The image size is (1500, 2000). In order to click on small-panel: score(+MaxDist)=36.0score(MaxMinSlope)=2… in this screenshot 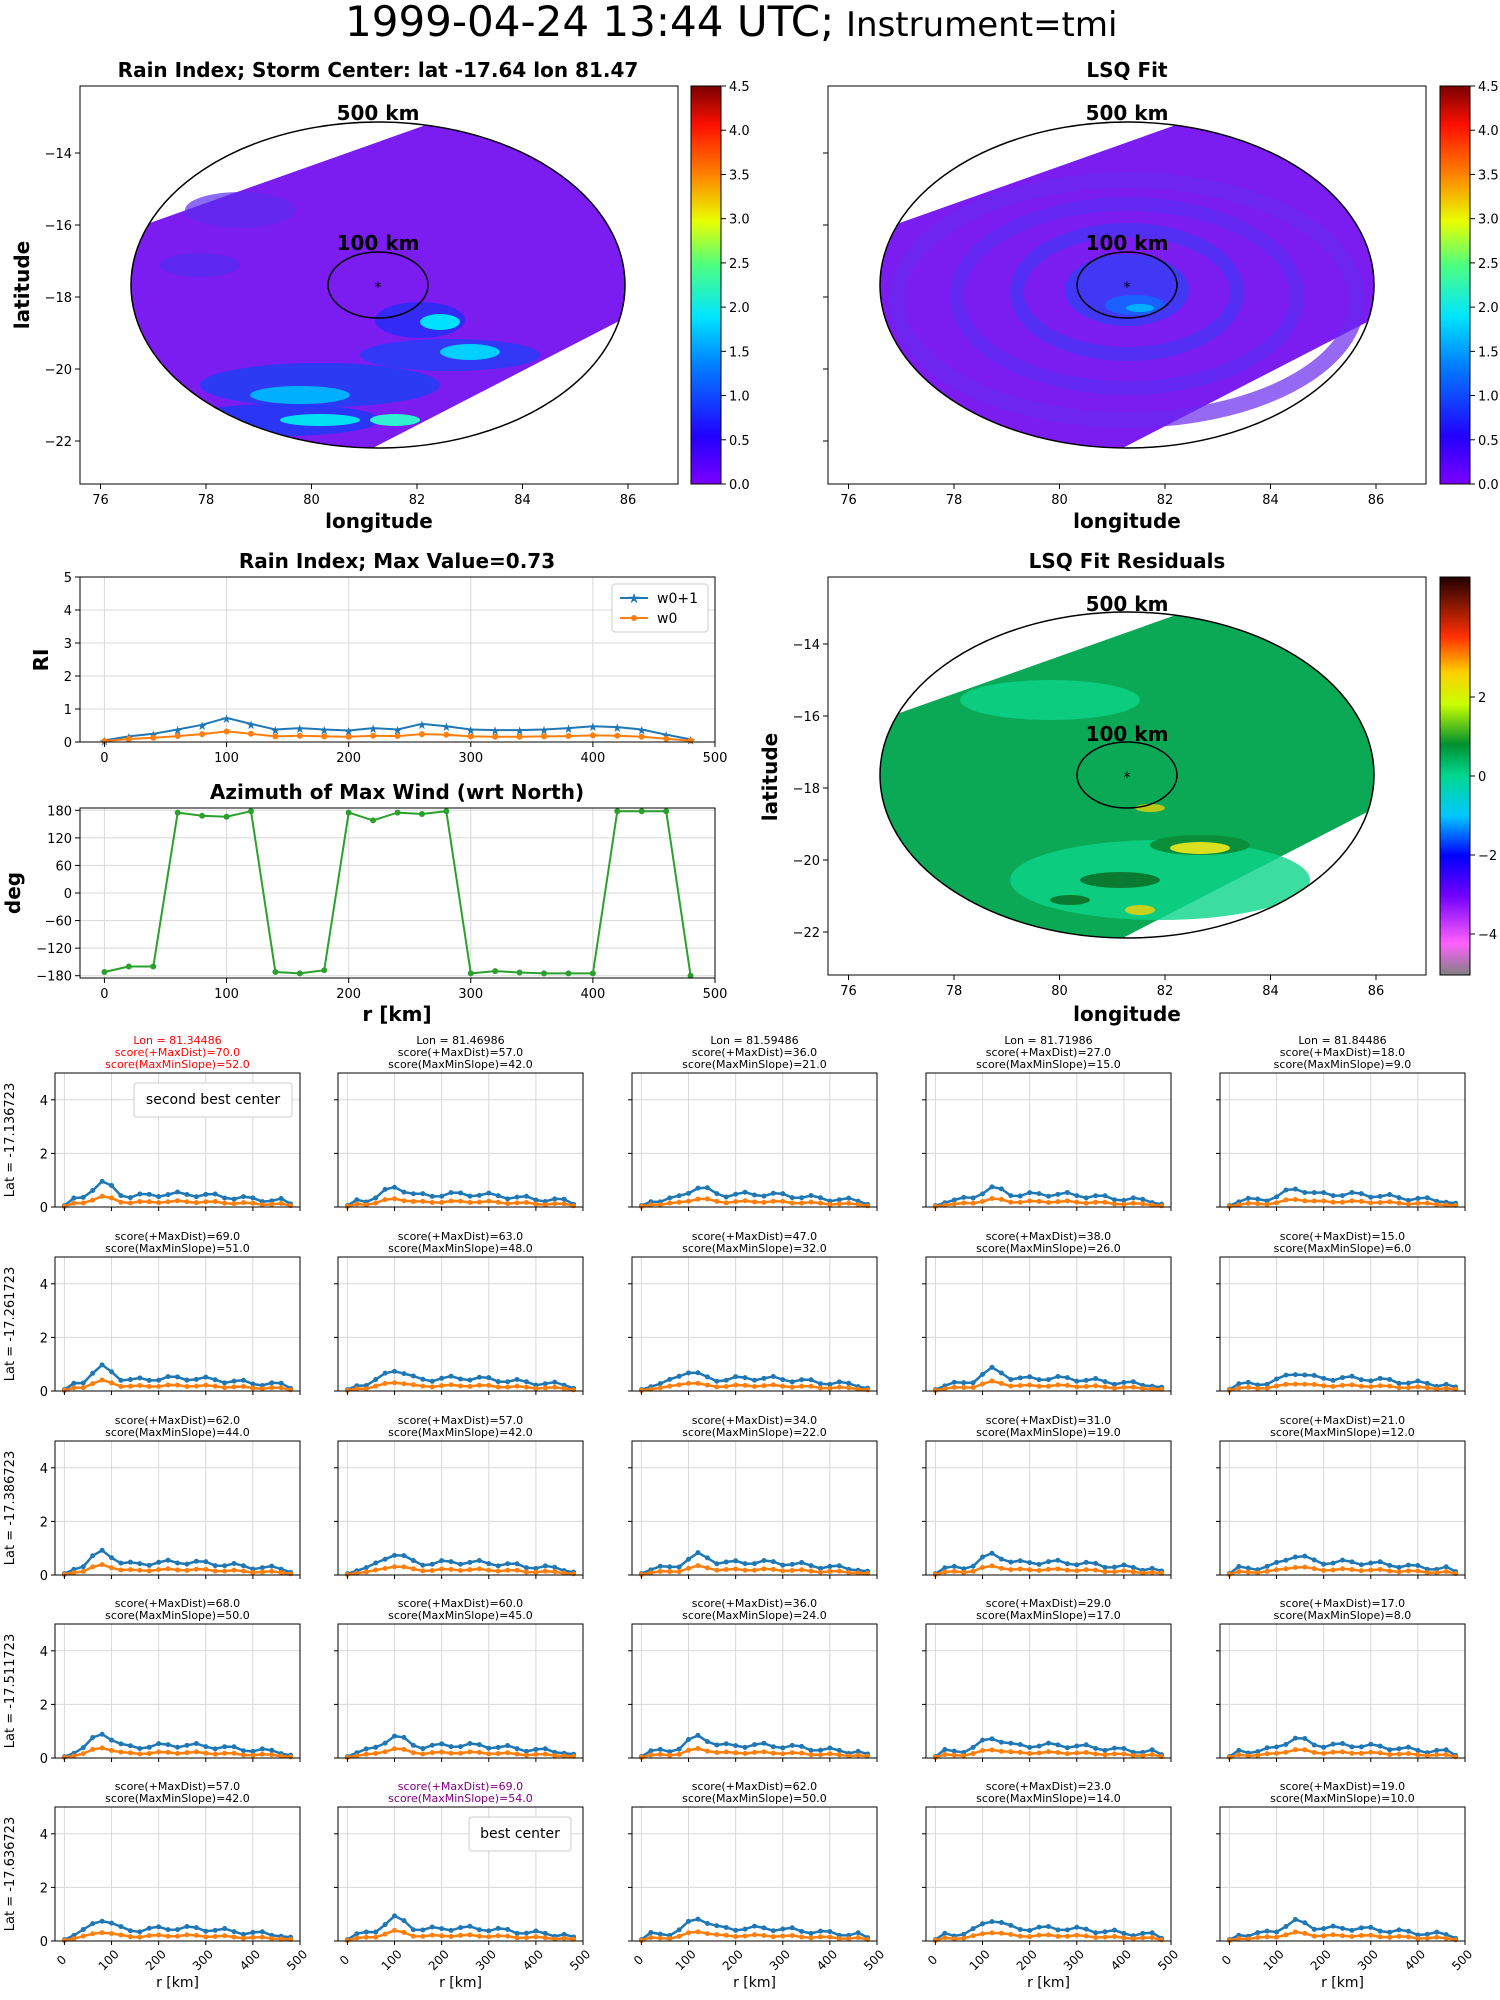, I will do `click(753, 1679)`.